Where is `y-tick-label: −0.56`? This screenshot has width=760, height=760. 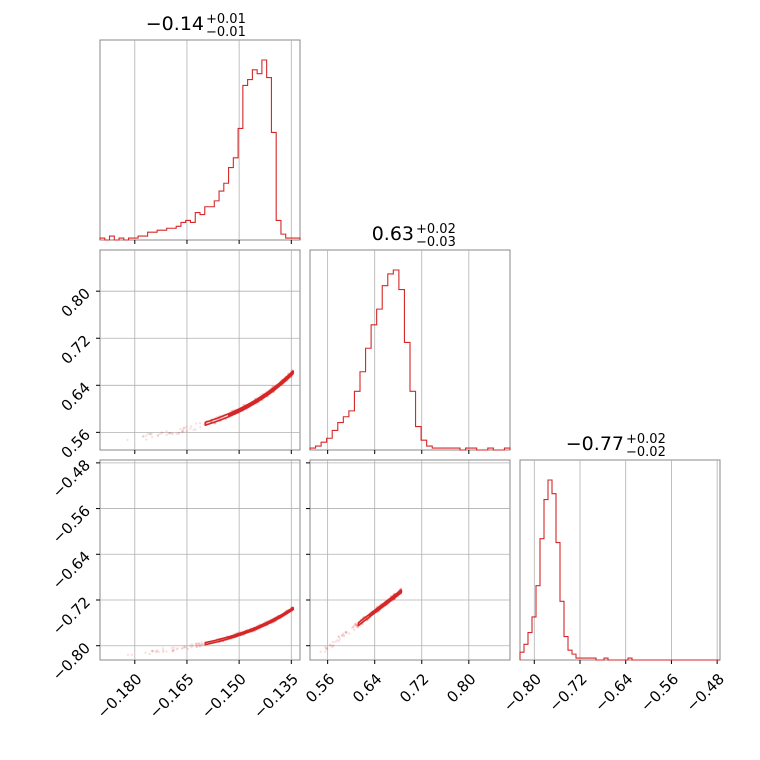
y-tick-label: −0.56 is located at coordinates (71, 524).